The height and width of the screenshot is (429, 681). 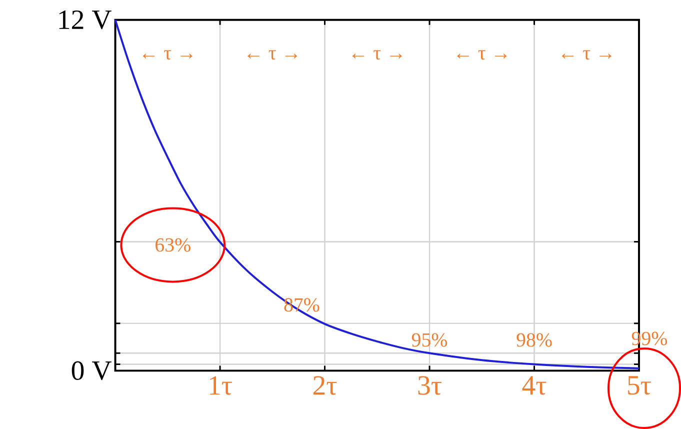 What do you see at coordinates (534, 385) in the screenshot?
I see `x-tick-label: 4τ` at bounding box center [534, 385].